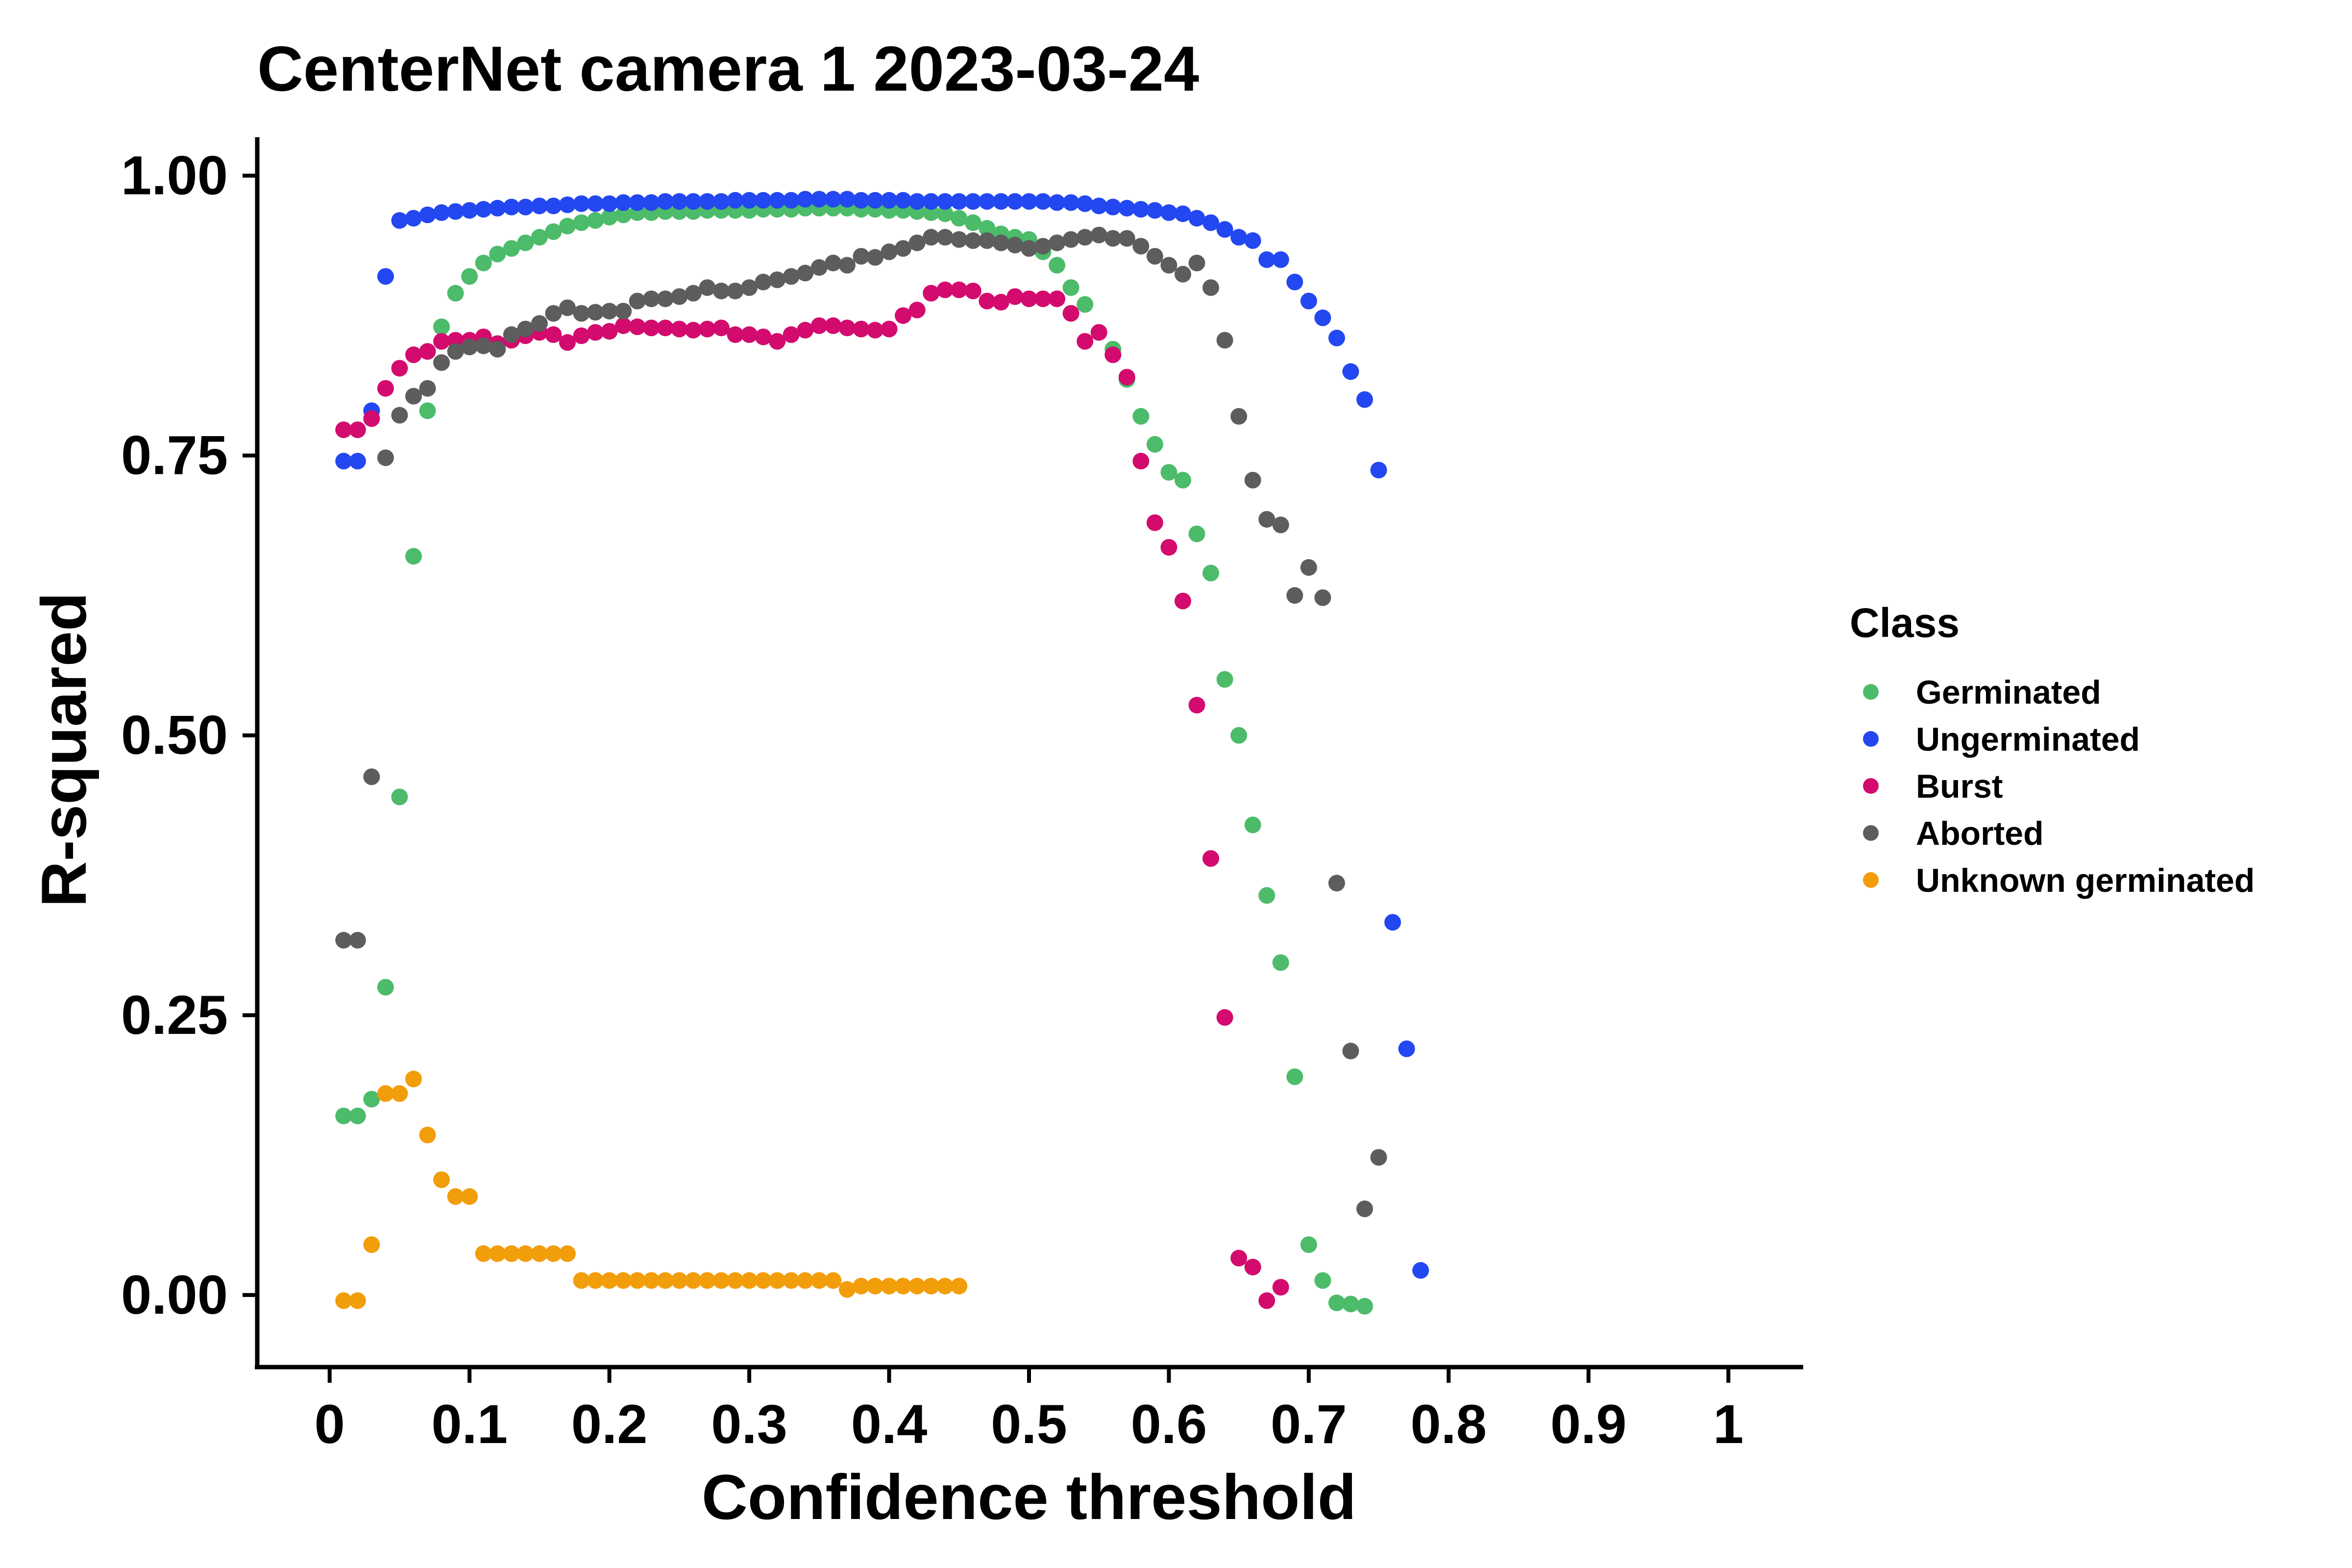 The image size is (2352, 1568). I want to click on x-tick-label: 0.2, so click(609, 1424).